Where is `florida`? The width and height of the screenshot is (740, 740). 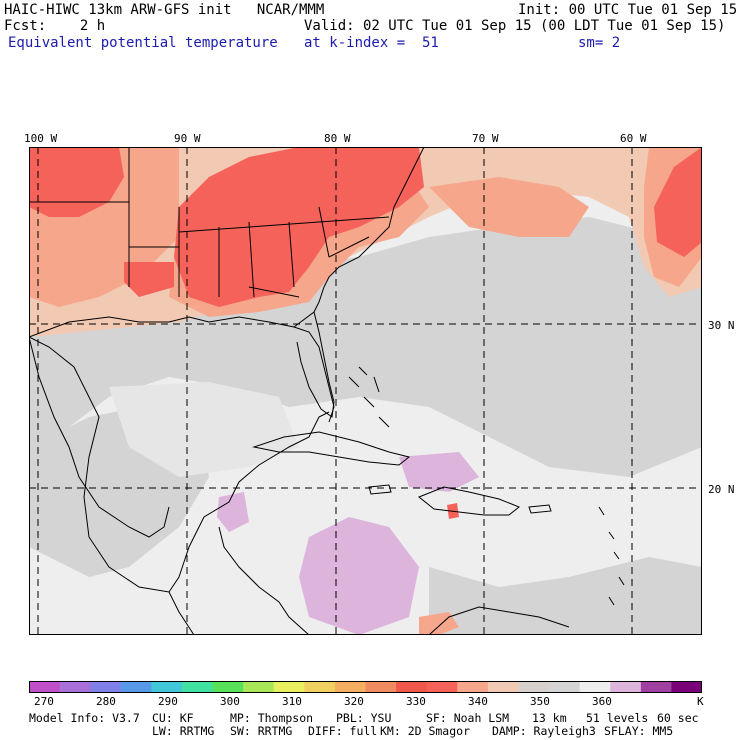
florida is located at coordinates (359, 237).